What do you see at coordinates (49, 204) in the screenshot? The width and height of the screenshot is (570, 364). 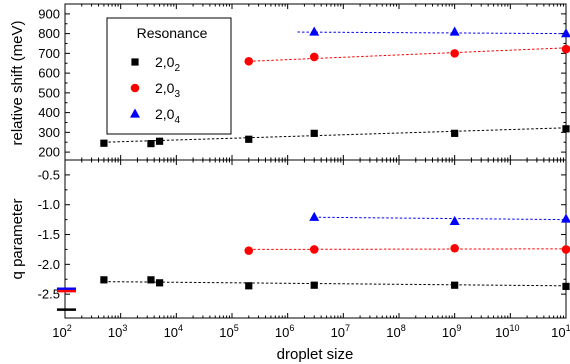 I see `y-tick-label: -1.0` at bounding box center [49, 204].